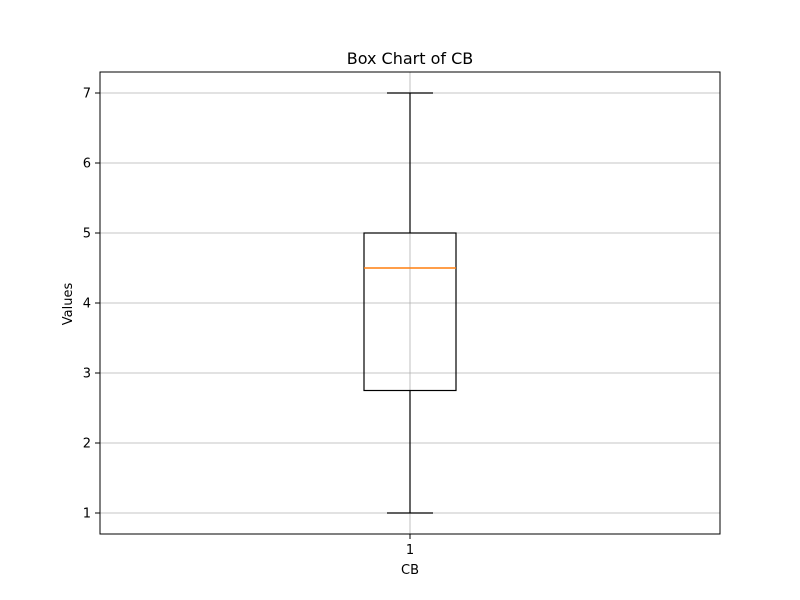 The image size is (800, 600). What do you see at coordinates (87, 374) in the screenshot?
I see `y-tick-label: 3` at bounding box center [87, 374].